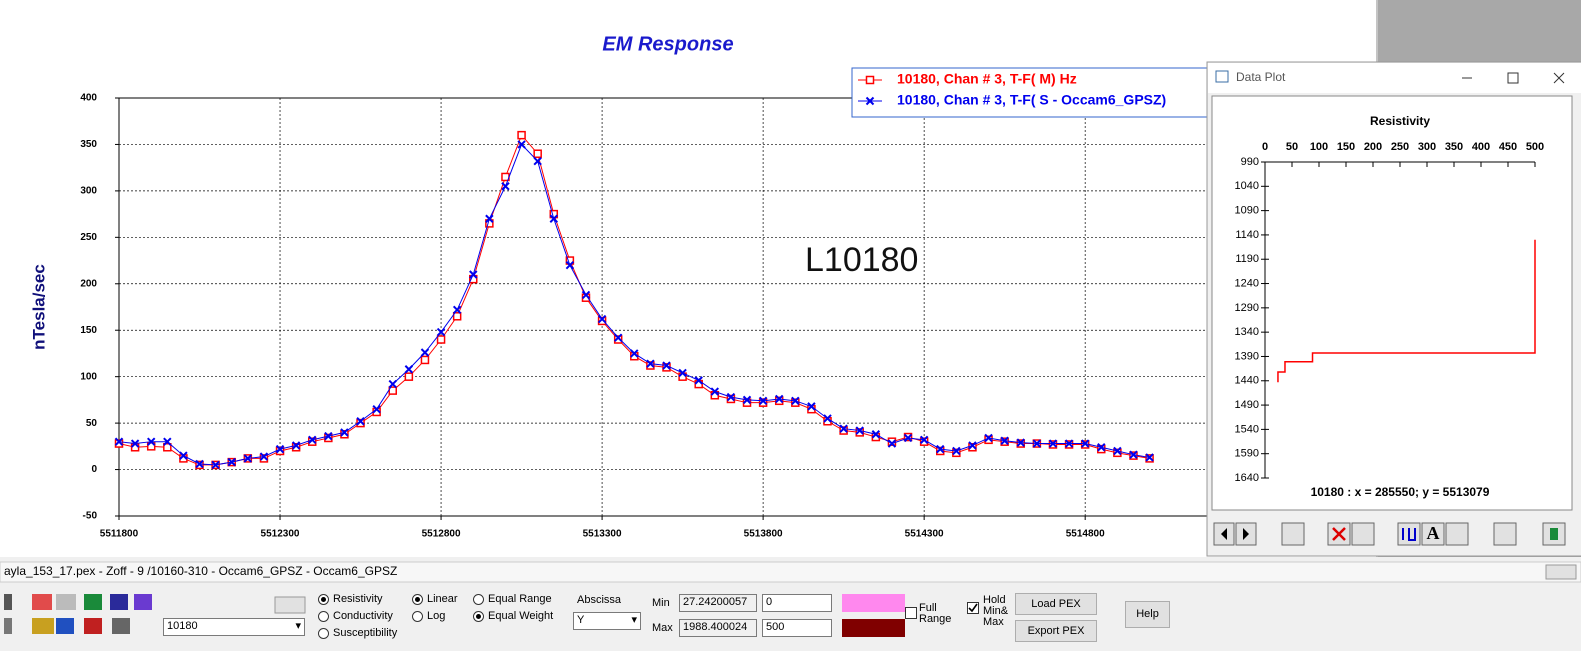 The height and width of the screenshot is (651, 1581). I want to click on y-tick-label: -50, so click(90, 516).